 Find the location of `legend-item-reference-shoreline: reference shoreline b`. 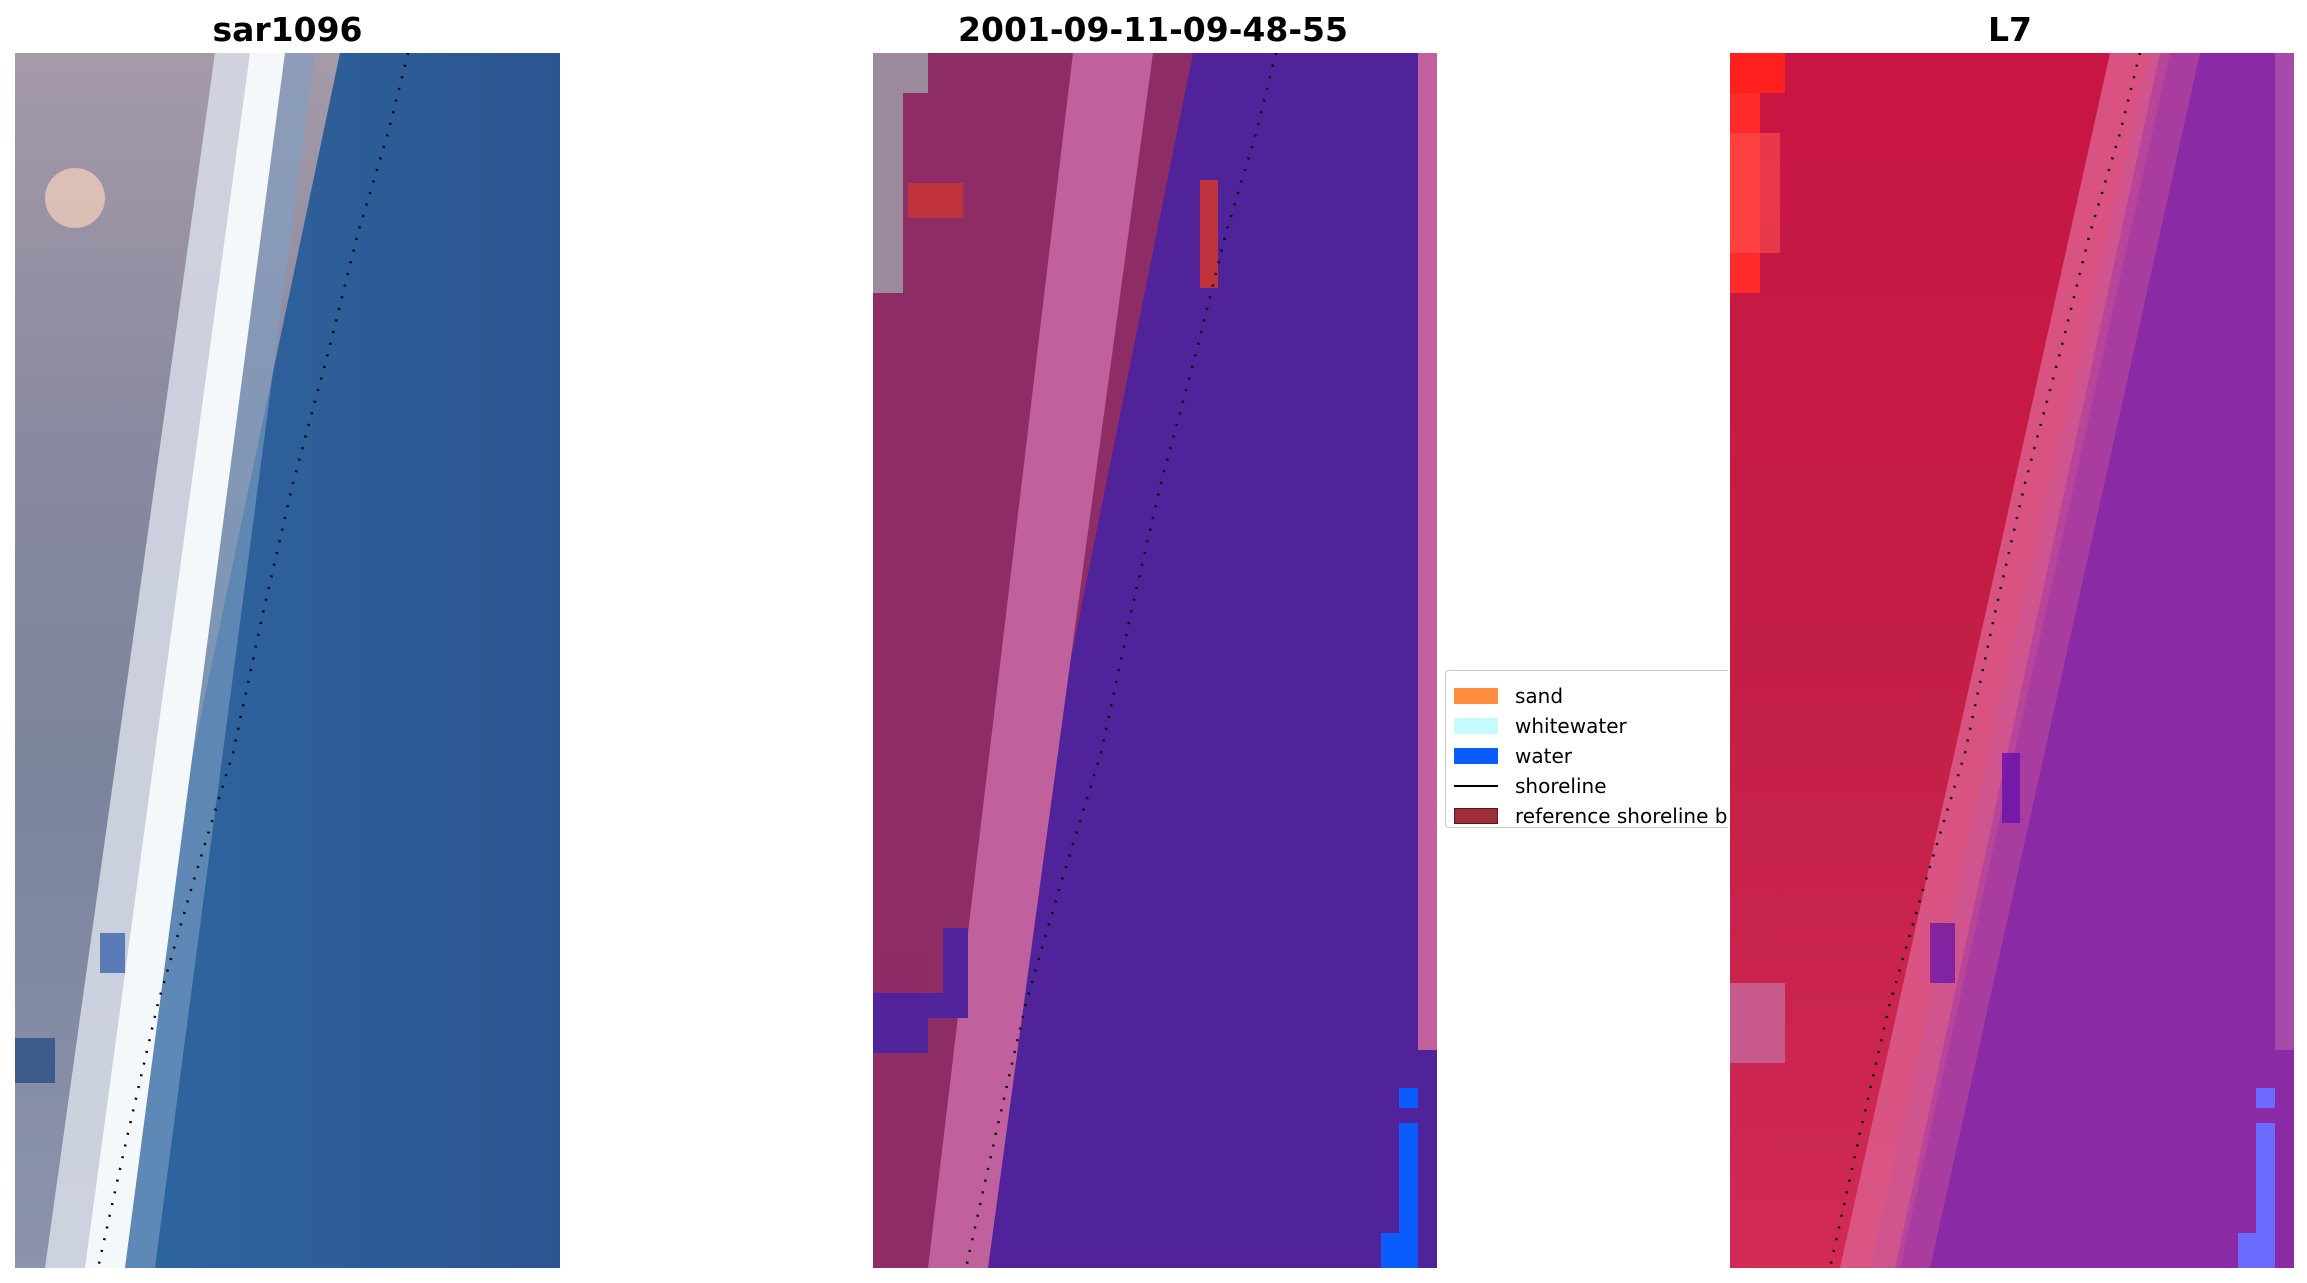

legend-item-reference-shoreline: reference shoreline b is located at coordinates (1591, 815).